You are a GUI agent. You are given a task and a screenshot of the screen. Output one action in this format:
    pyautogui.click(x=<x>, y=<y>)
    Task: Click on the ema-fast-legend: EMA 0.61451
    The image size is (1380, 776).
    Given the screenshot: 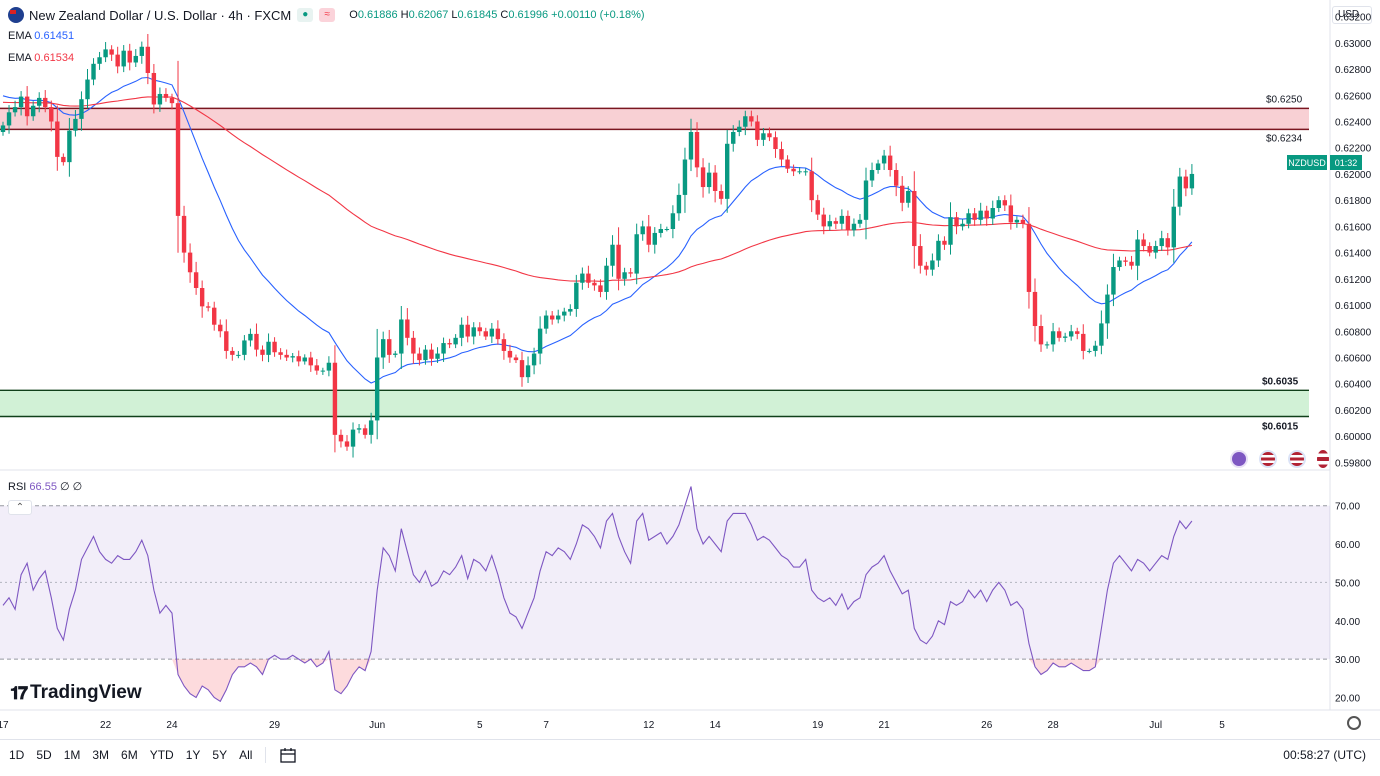 What is the action you would take?
    pyautogui.click(x=41, y=36)
    